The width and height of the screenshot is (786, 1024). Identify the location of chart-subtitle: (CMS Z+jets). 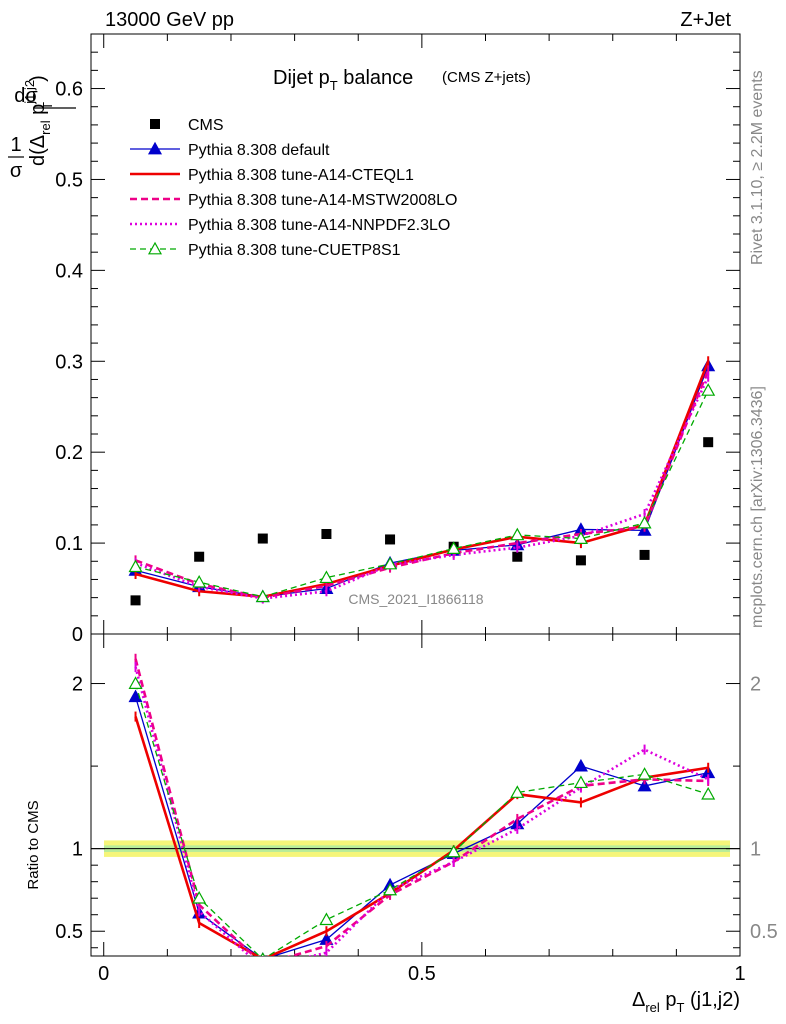
(486, 77).